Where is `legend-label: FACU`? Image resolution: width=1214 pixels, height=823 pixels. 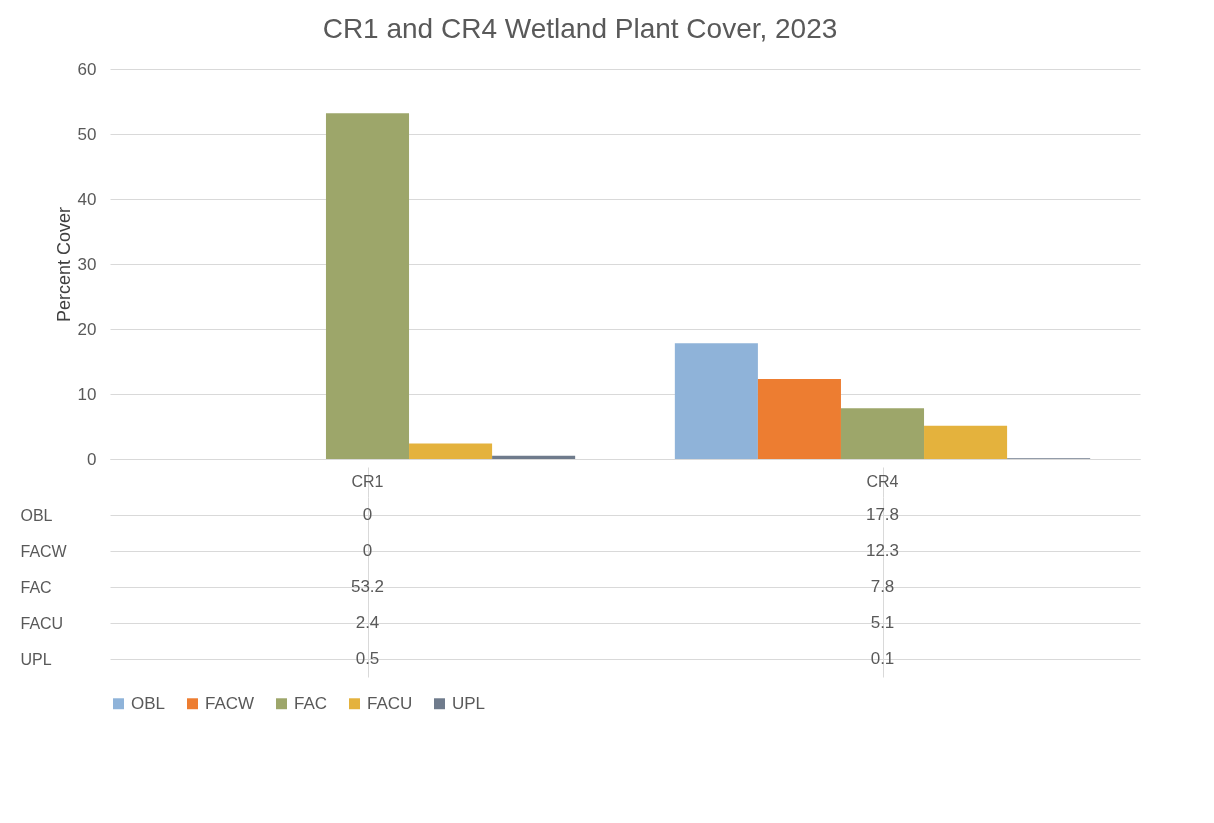 legend-label: FACU is located at coordinates (390, 703).